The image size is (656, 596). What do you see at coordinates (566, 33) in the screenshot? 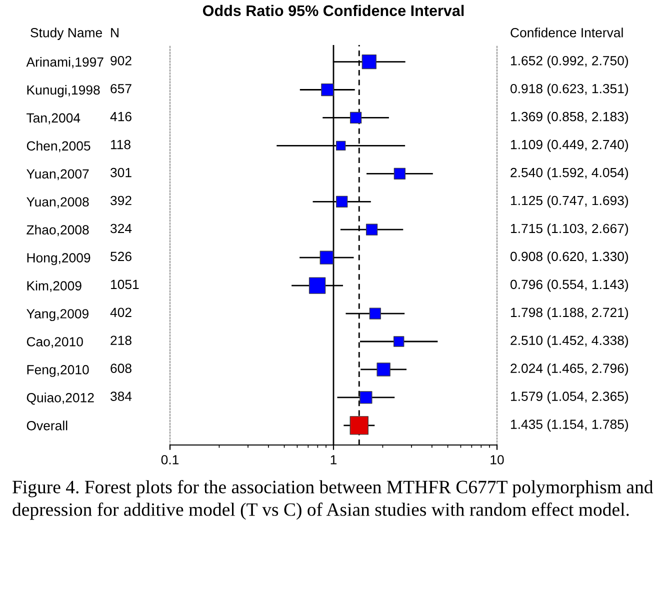
I see `text: Confidence Interval` at bounding box center [566, 33].